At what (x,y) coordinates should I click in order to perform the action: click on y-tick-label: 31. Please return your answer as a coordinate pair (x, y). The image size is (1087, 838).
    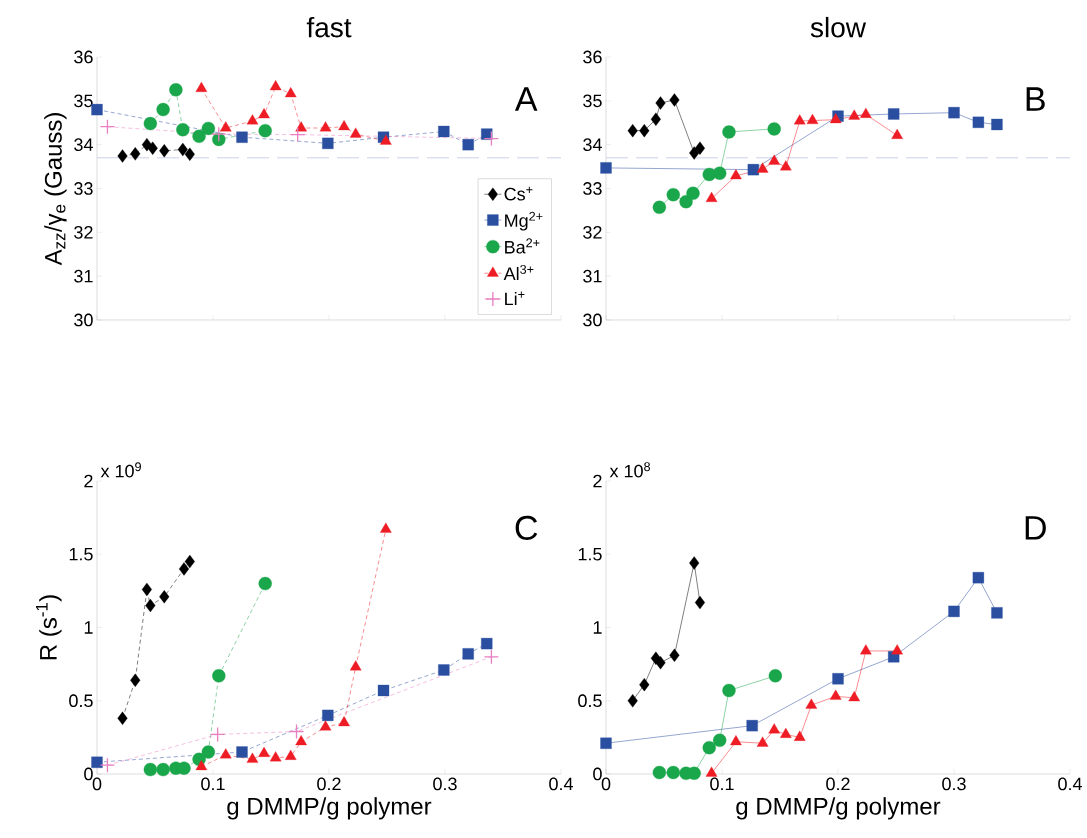
    Looking at the image, I should click on (592, 276).